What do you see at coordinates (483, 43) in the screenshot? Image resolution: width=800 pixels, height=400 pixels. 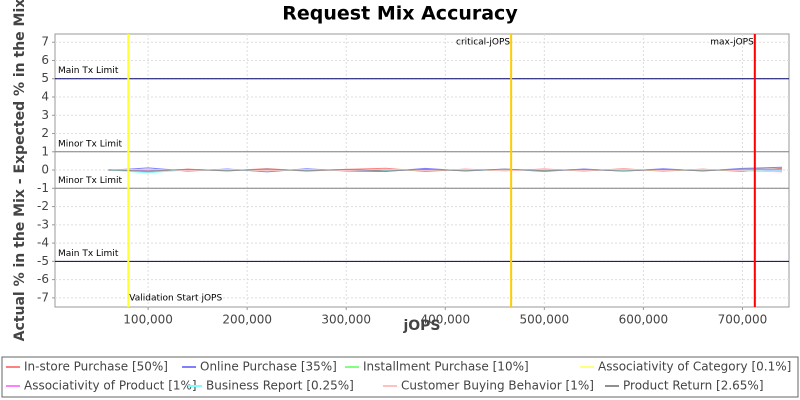 I see `marker-label: critical-jOPS` at bounding box center [483, 43].